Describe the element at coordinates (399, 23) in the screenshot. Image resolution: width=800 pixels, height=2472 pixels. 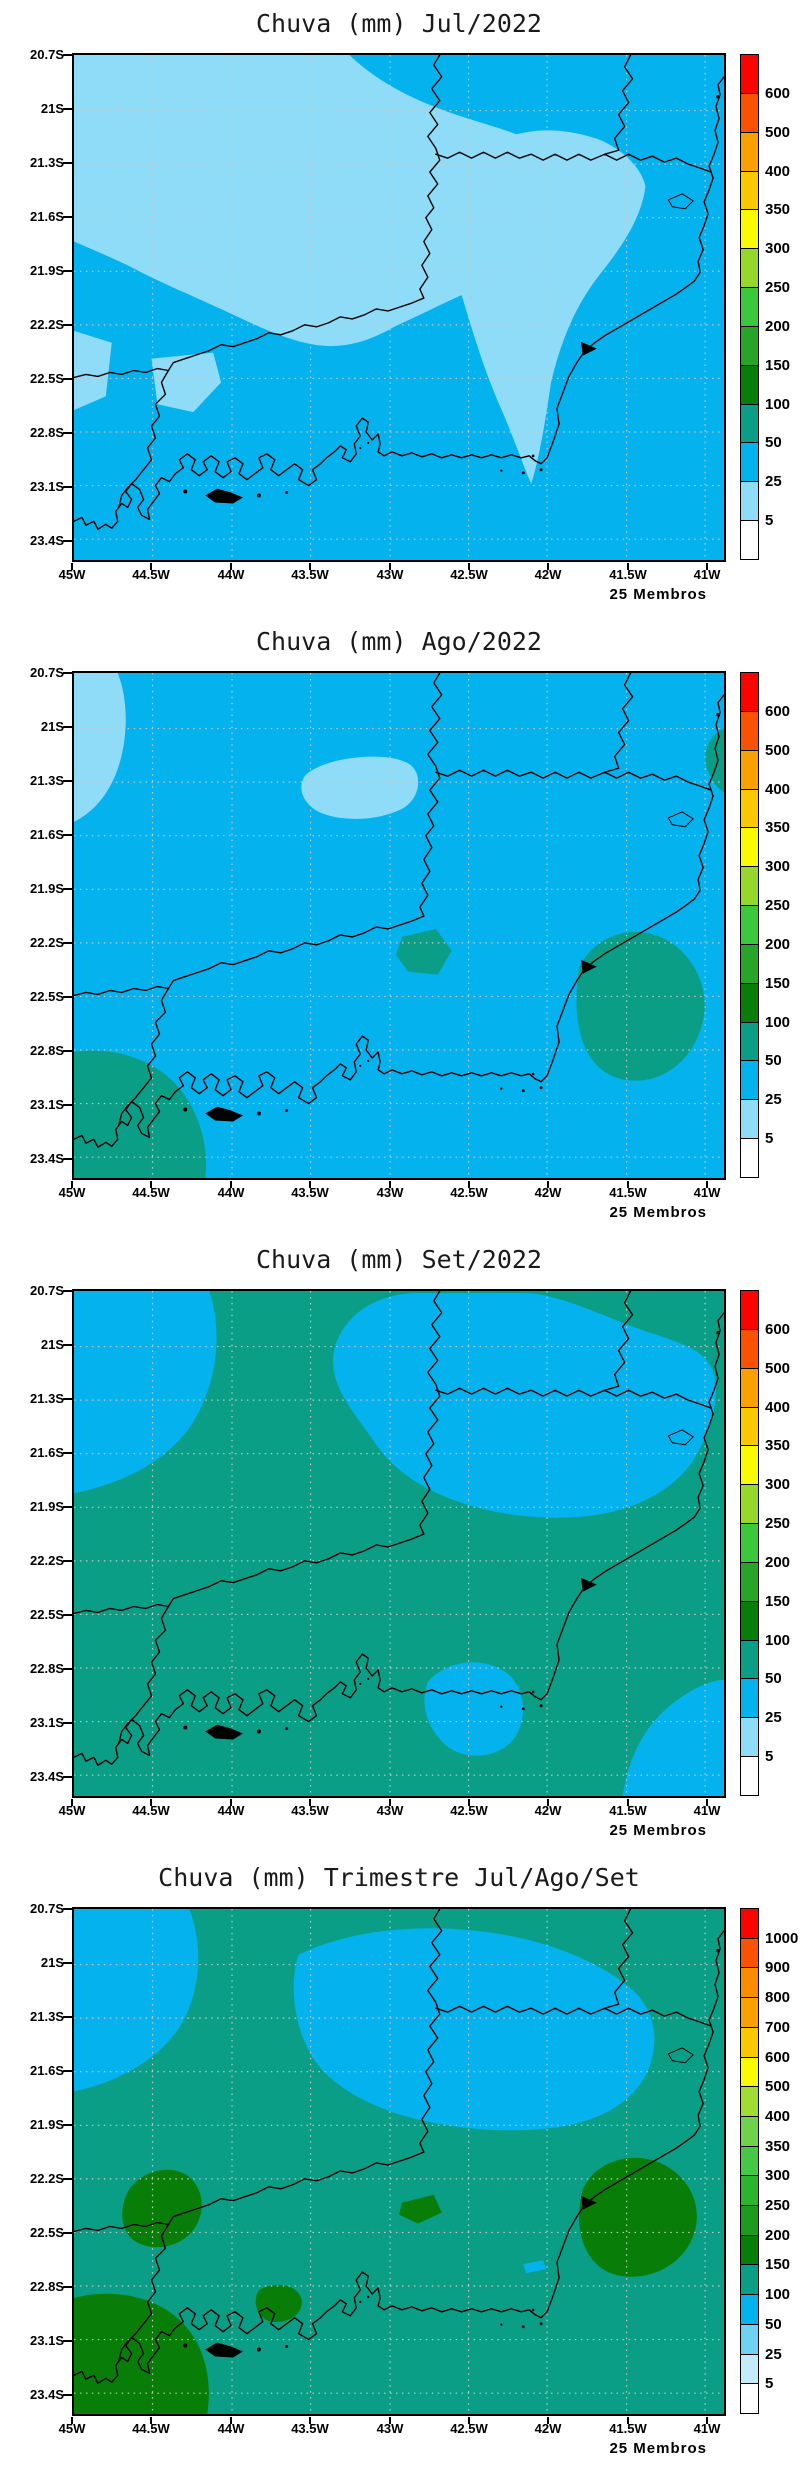
I see `panel-title: Chuva (mm) Jul/2022` at that location.